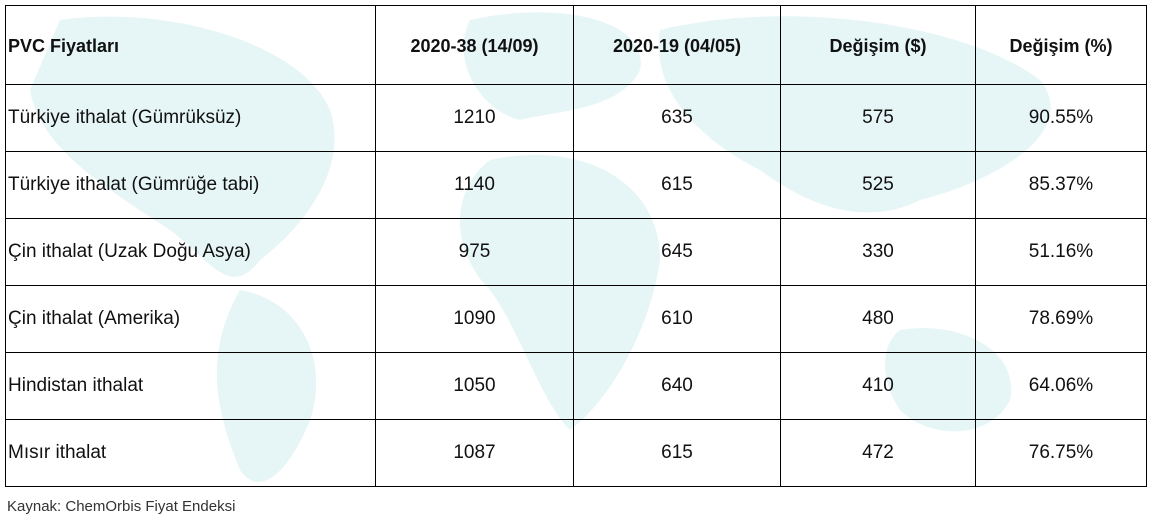 This screenshot has width=1149, height=523. I want to click on table-row: Çin ithalat (Amerika) 1090 610 480 78.69%, so click(576, 319).